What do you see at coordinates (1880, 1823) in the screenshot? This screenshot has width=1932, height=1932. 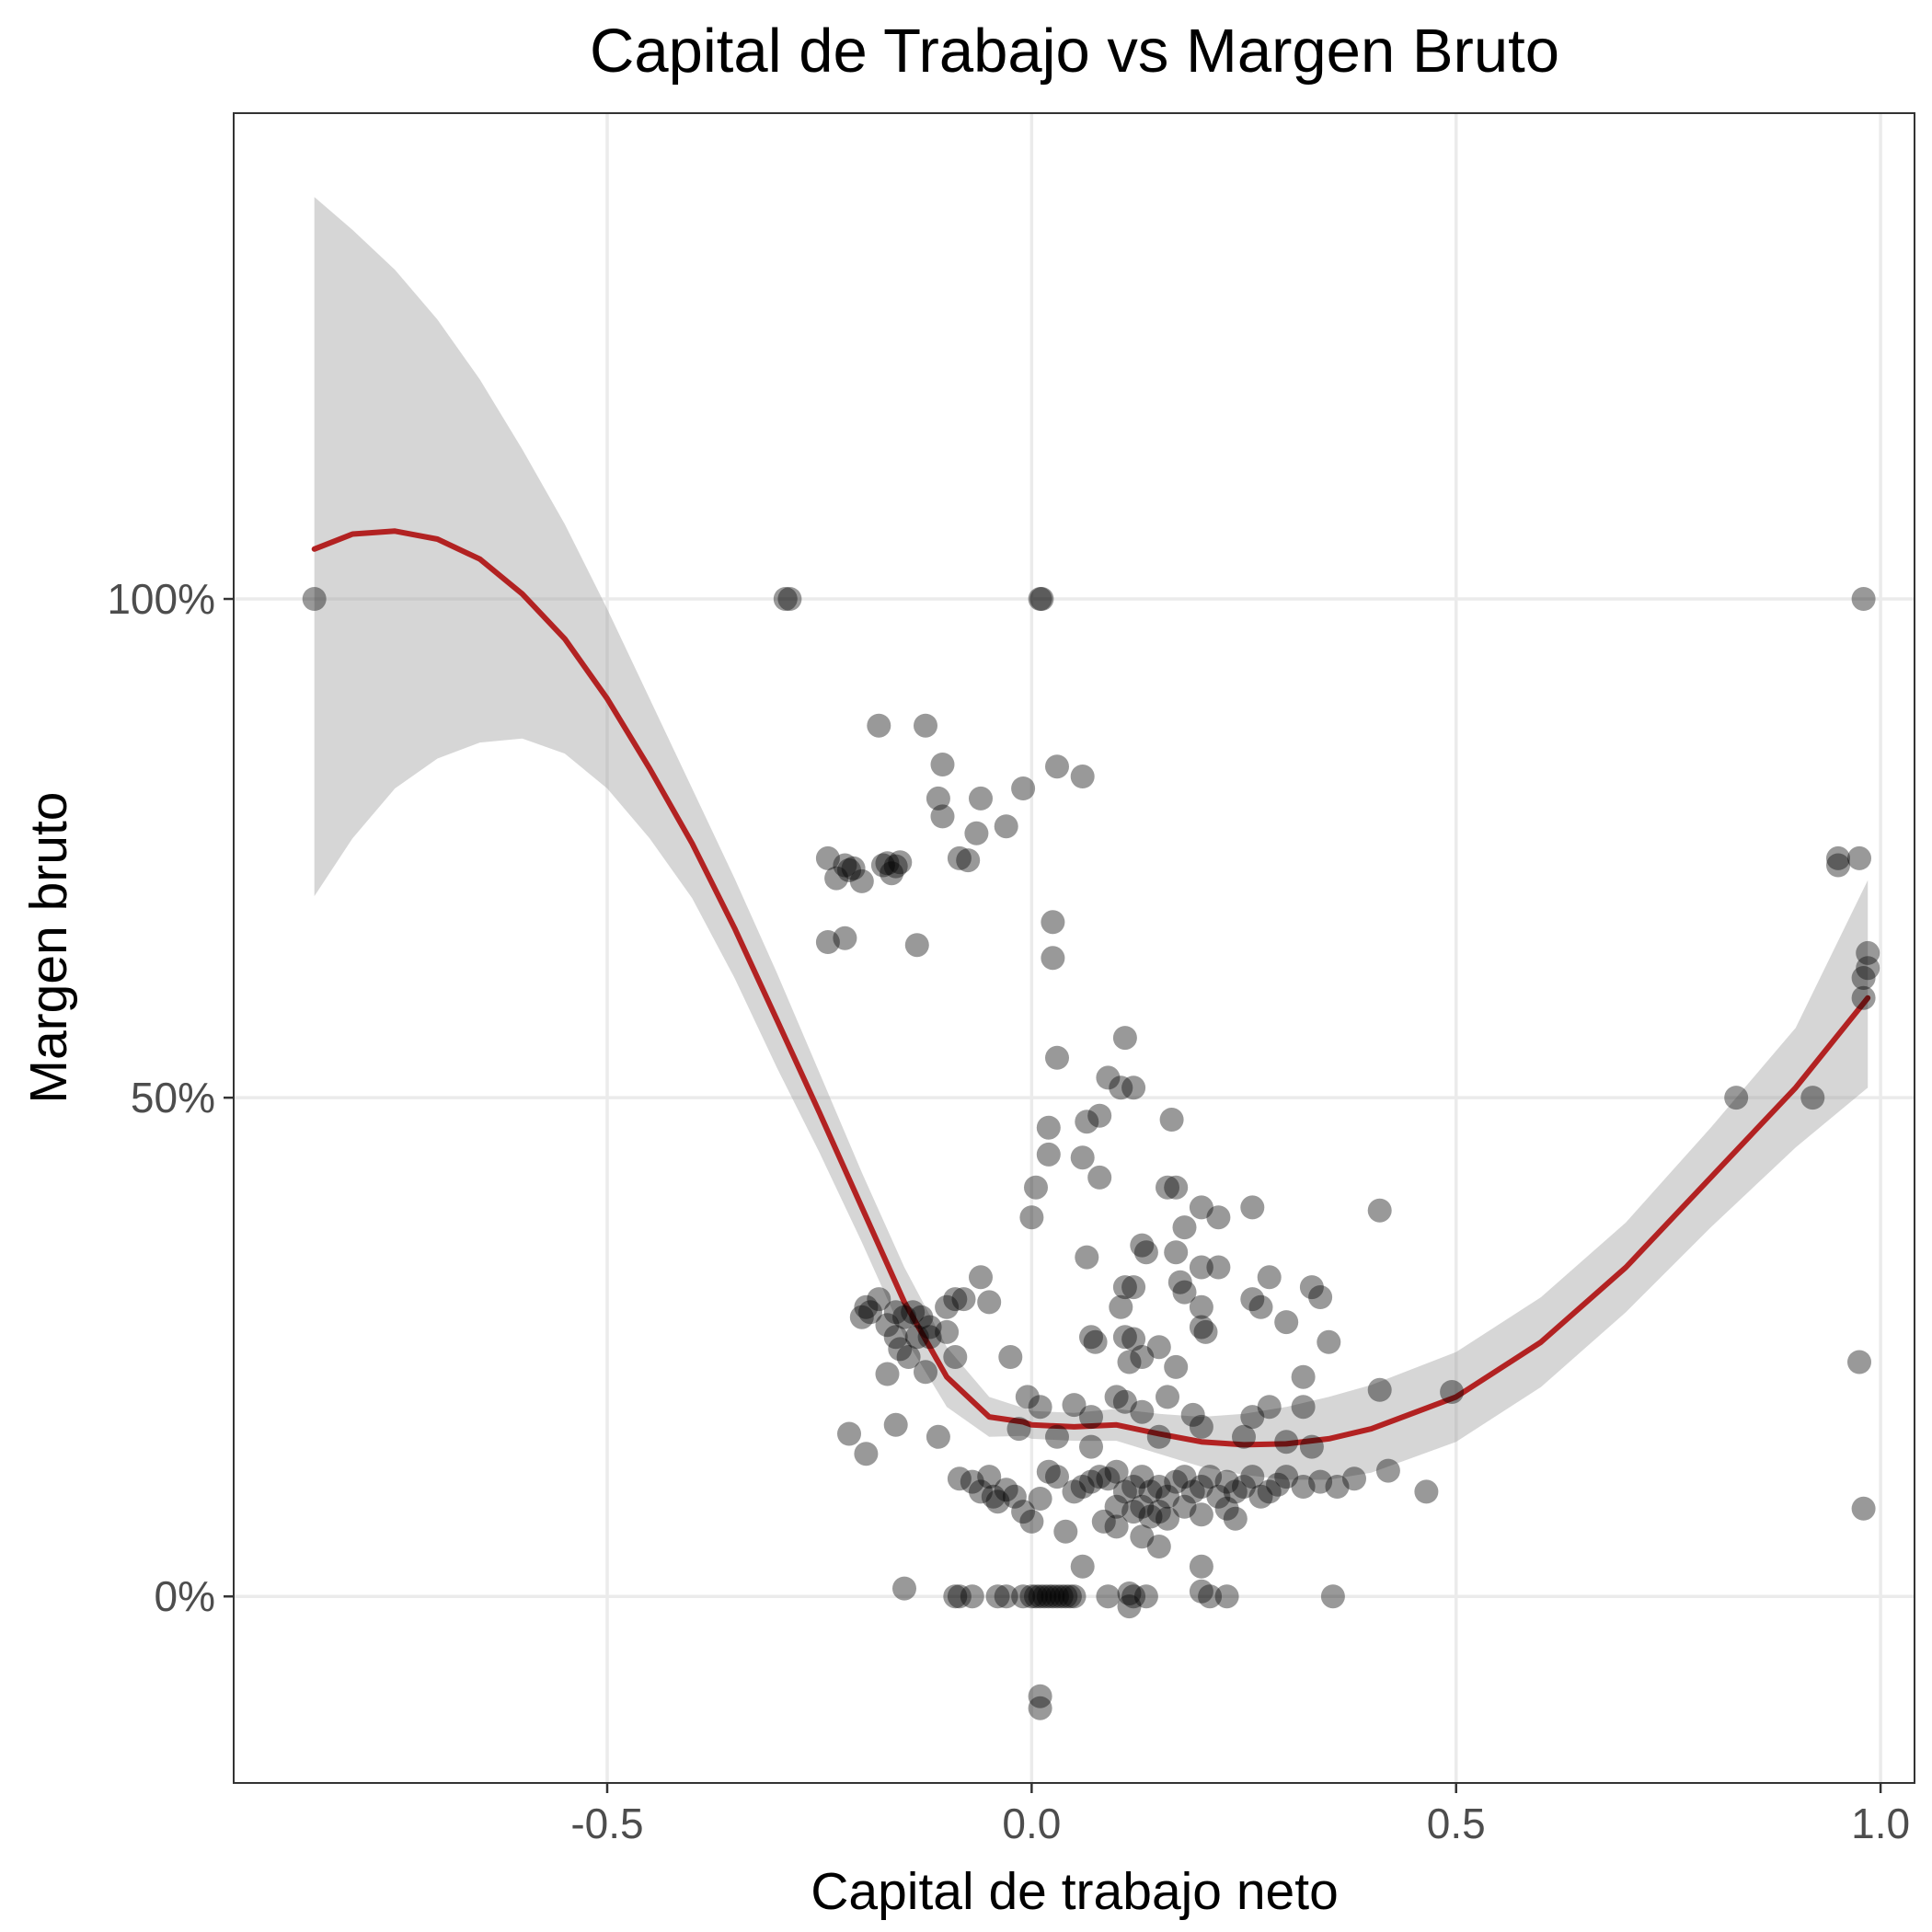 I see `x-tick-label: 1.0` at bounding box center [1880, 1823].